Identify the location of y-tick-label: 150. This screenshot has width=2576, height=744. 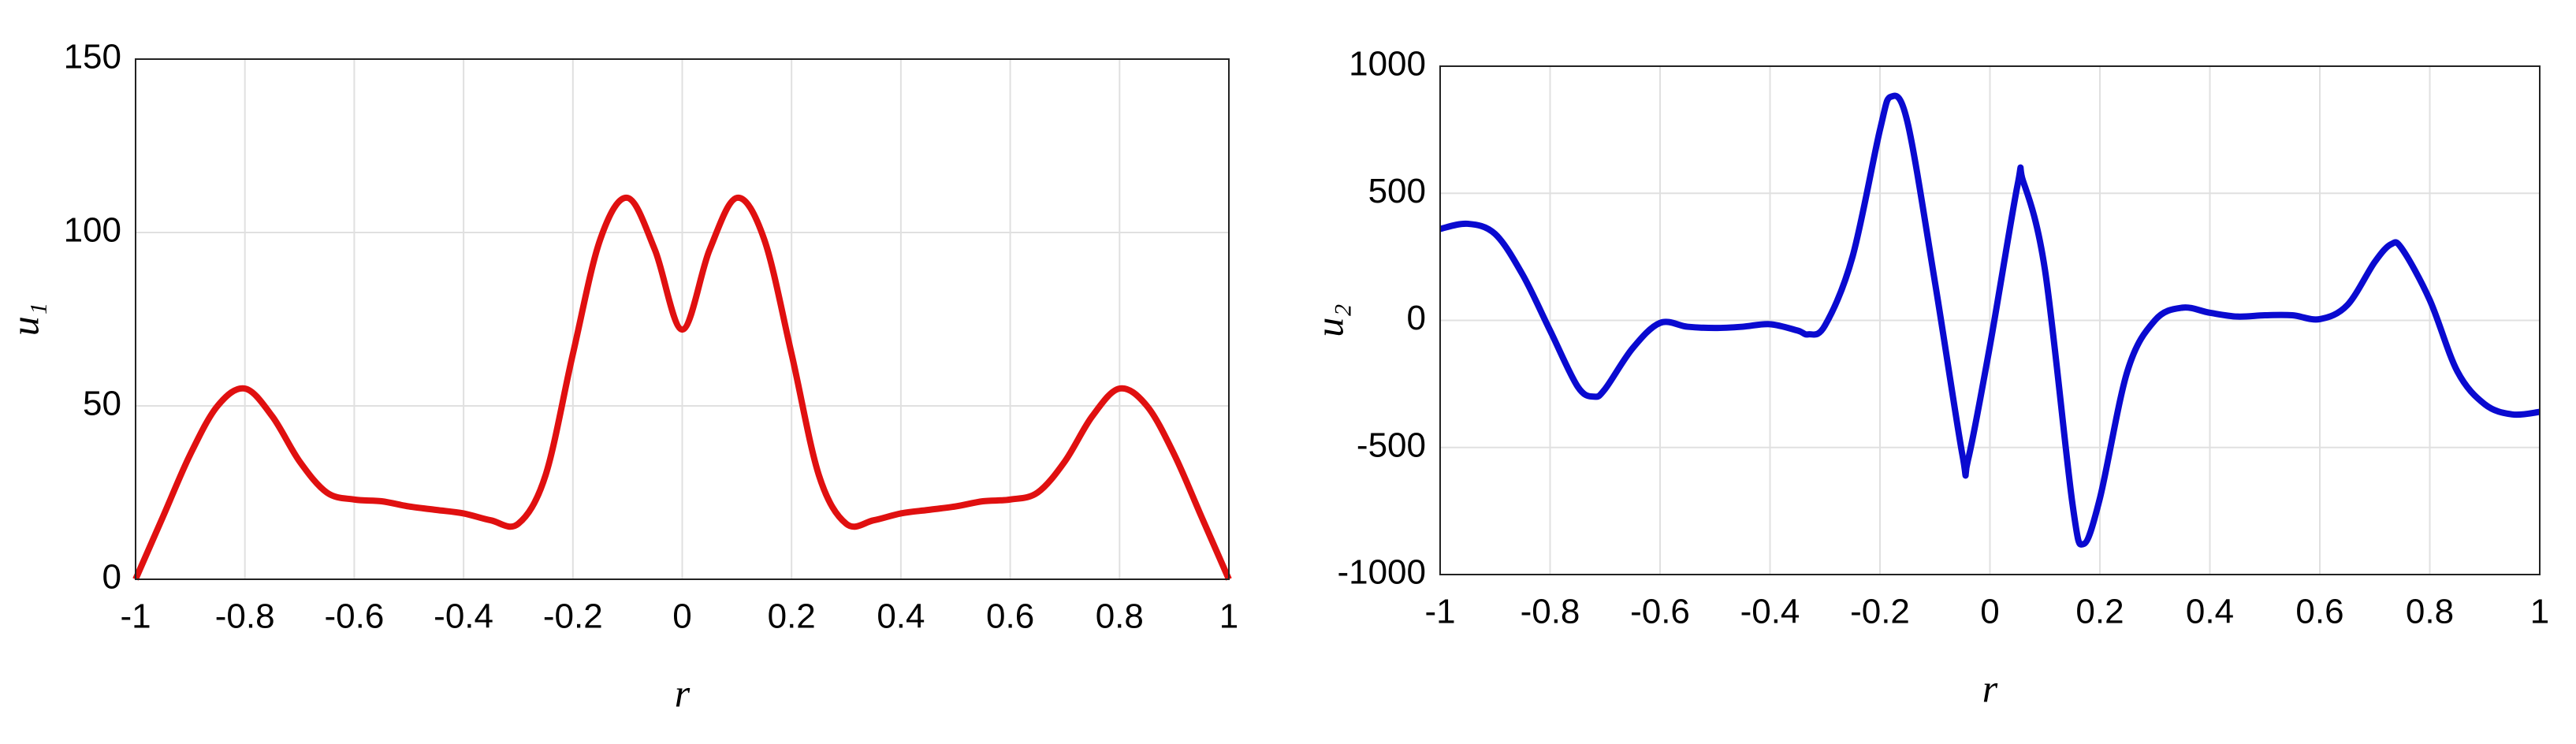
(92, 57).